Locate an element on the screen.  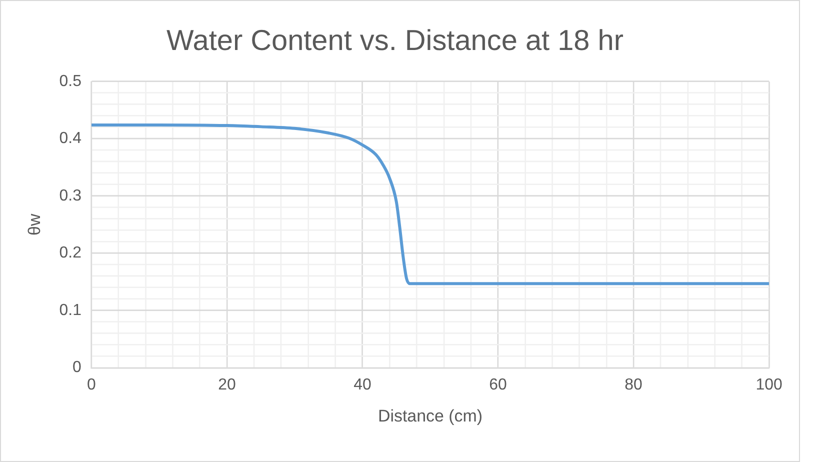
x-tick-label: 100 is located at coordinates (769, 385).